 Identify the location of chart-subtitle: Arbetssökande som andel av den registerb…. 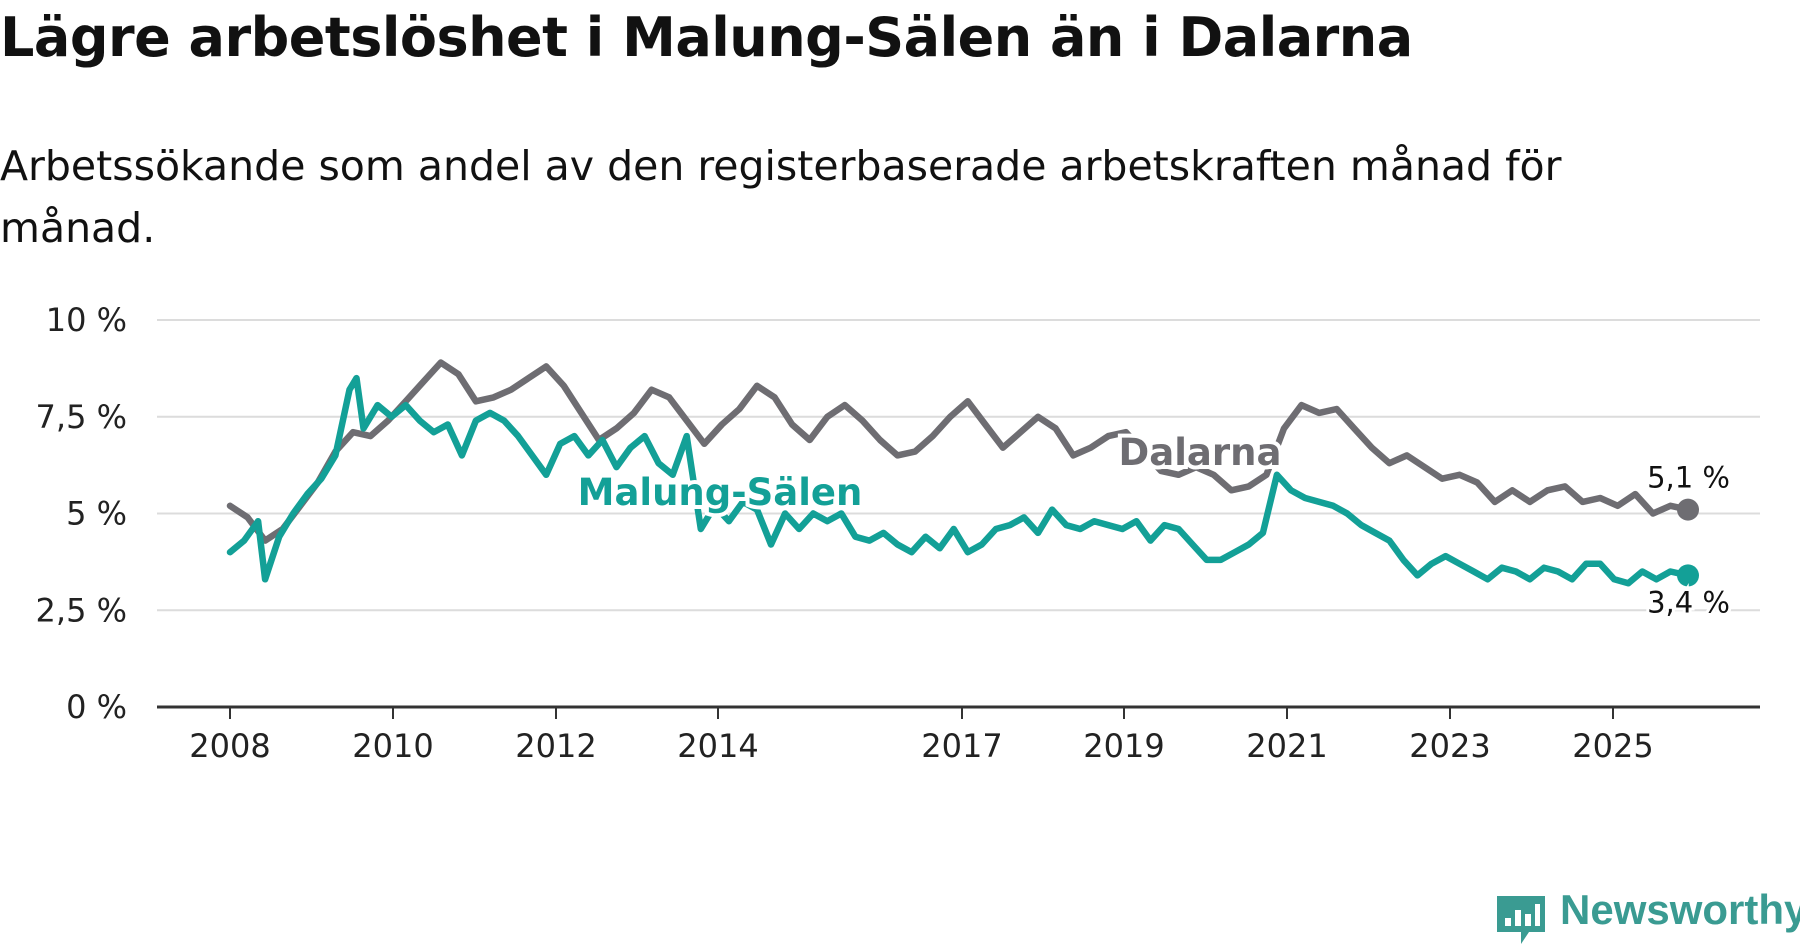
(781, 197).